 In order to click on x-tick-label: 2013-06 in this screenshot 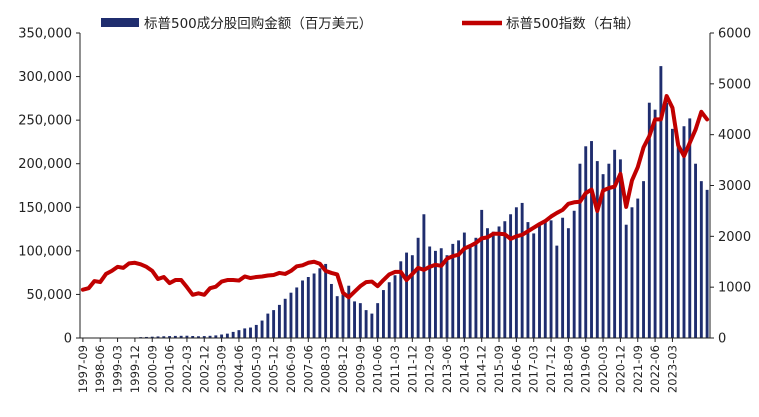, I will do `click(447, 369)`.